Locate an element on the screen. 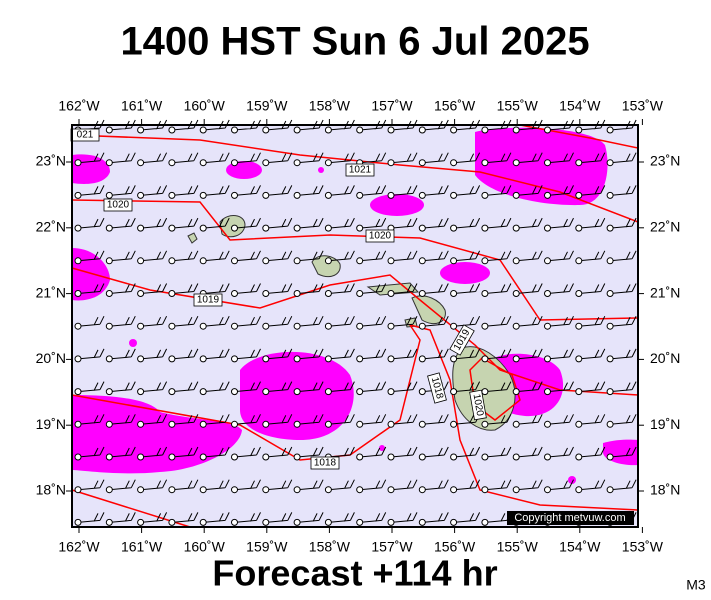 This screenshot has height=600, width=711. isobar-label: 1021 is located at coordinates (360, 170).